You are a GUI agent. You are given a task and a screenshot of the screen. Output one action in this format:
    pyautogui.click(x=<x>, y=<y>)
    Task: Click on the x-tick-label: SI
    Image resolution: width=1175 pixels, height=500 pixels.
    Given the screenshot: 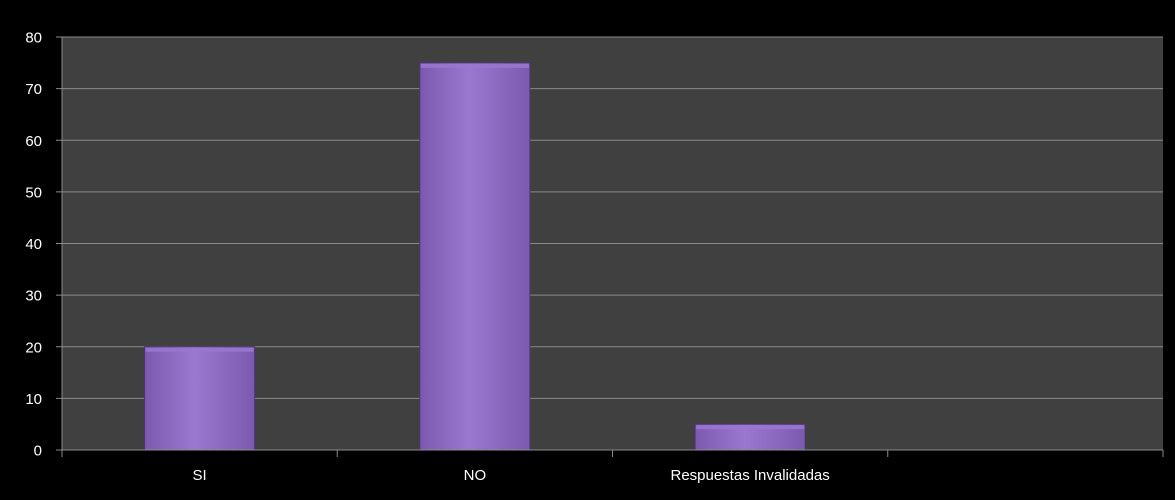 What is the action you would take?
    pyautogui.click(x=200, y=475)
    